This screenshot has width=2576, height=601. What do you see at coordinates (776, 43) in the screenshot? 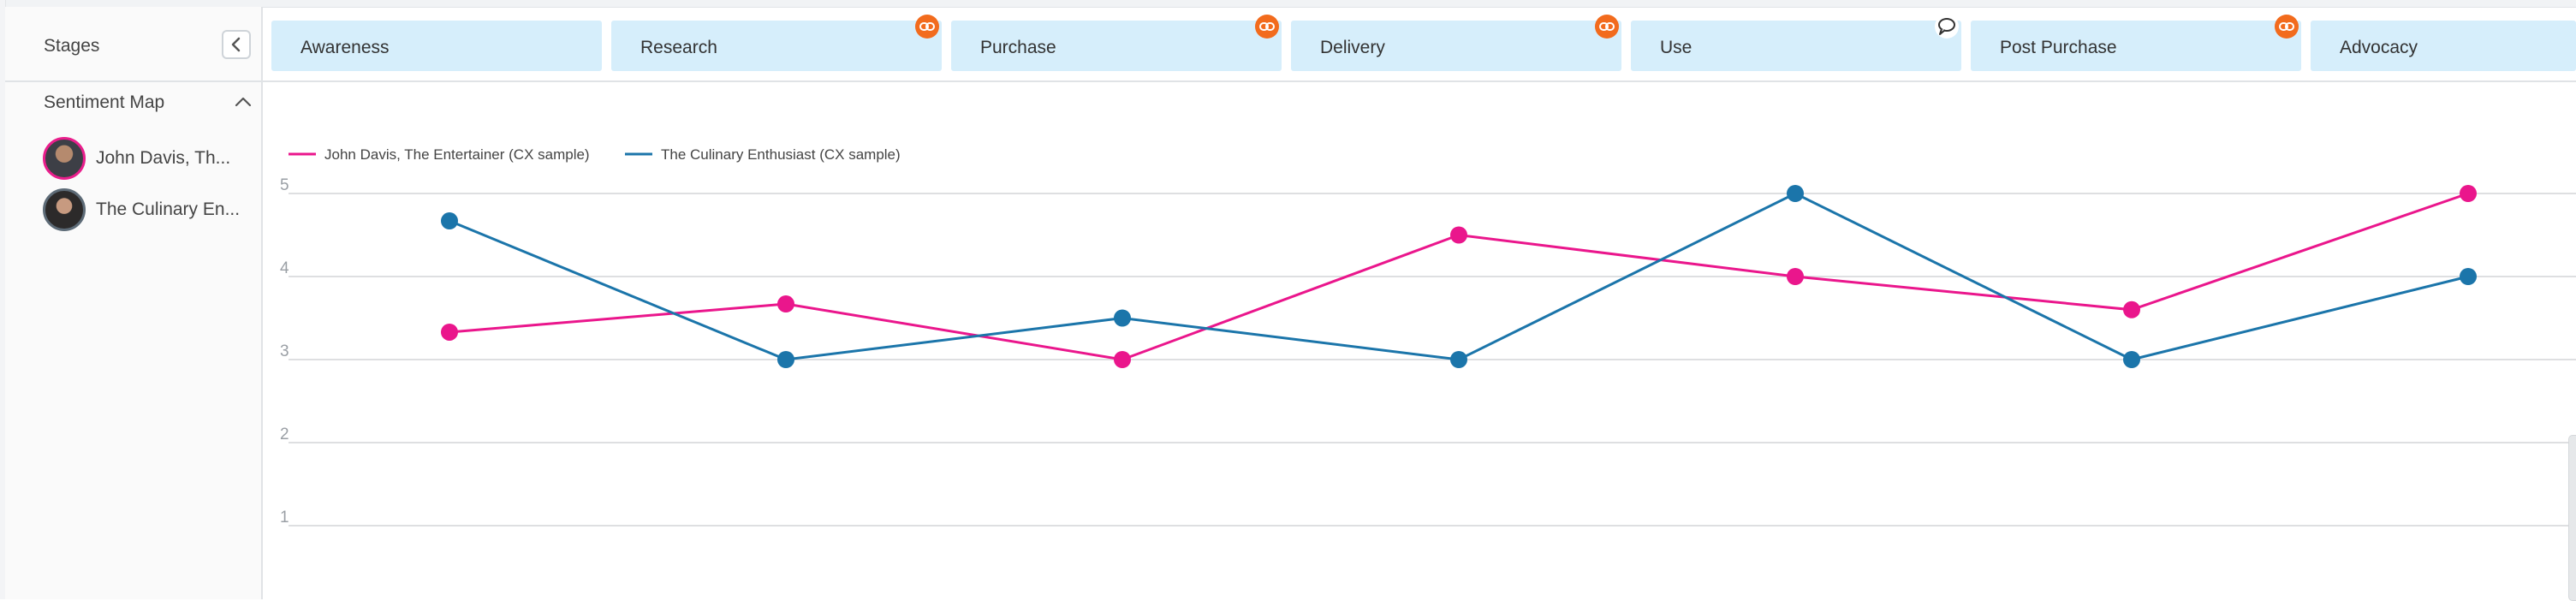
I see `stage-research: Research` at bounding box center [776, 43].